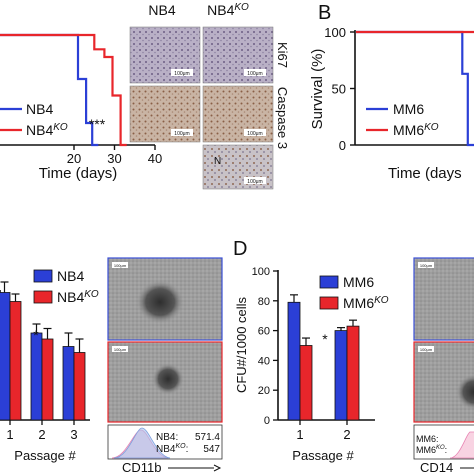  What do you see at coordinates (73, 434) in the screenshot?
I see `x-tick-label: 3` at bounding box center [73, 434].